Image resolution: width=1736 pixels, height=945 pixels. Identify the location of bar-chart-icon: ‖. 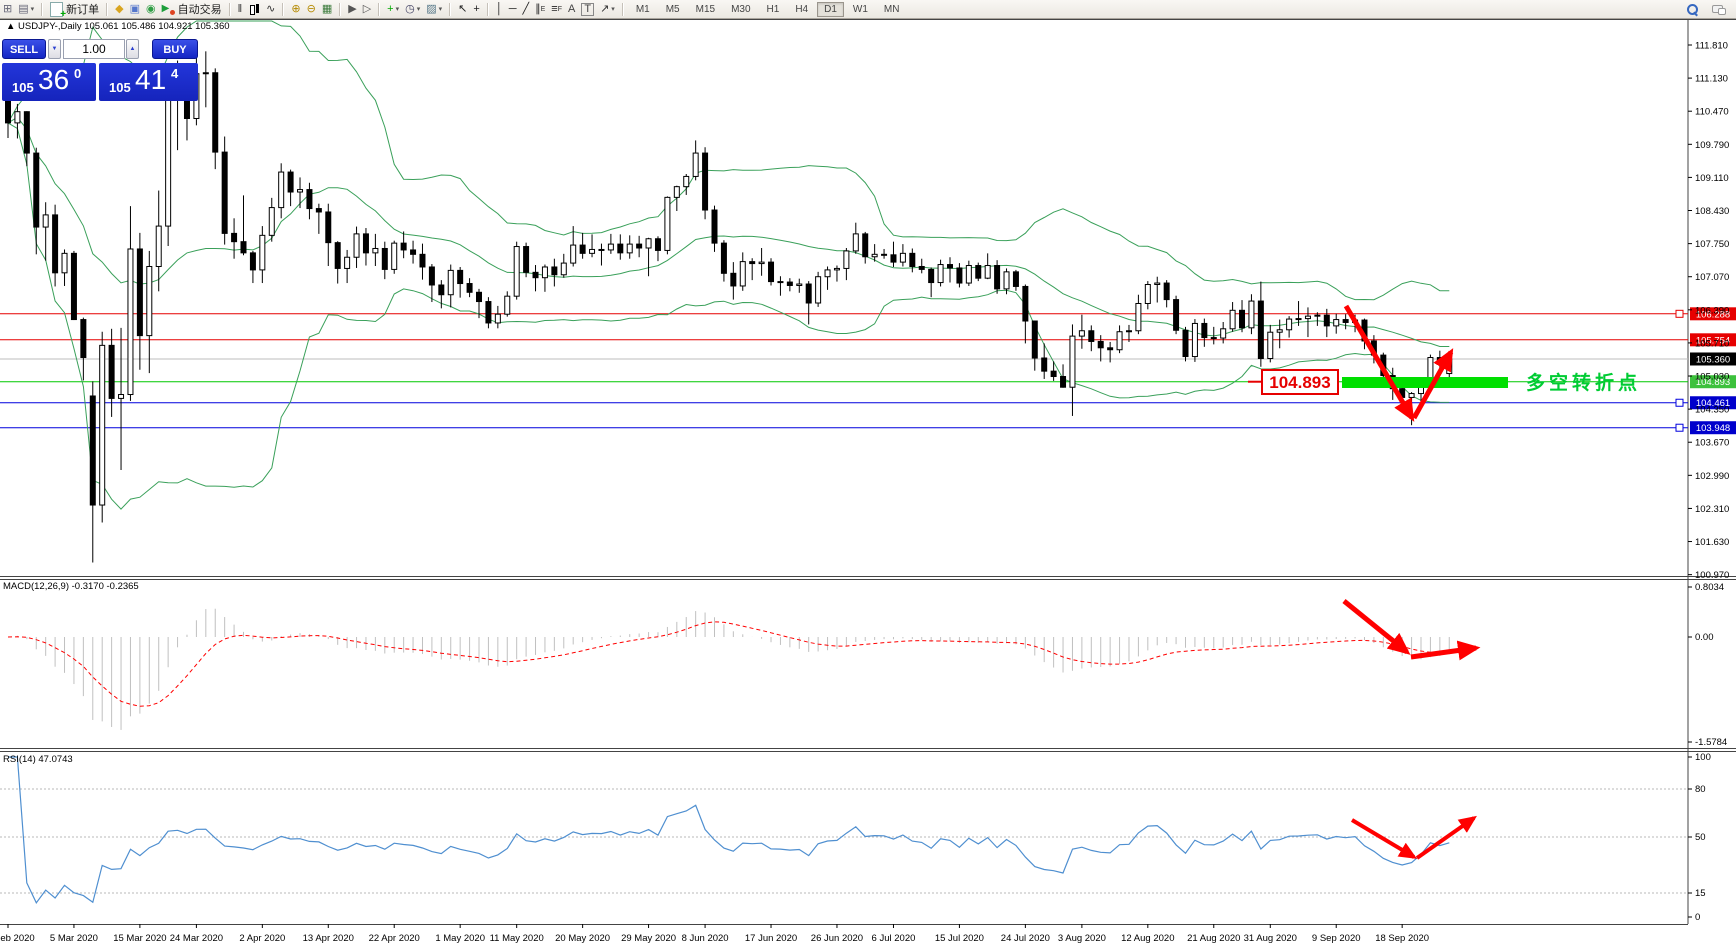
(240, 9).